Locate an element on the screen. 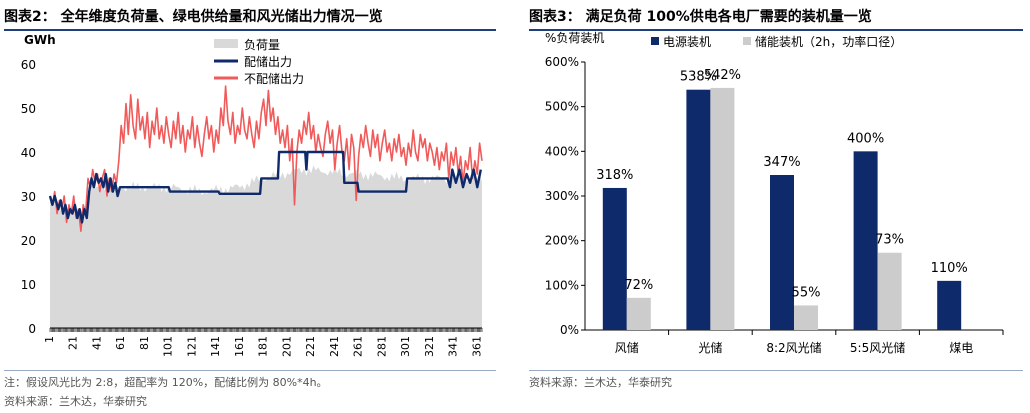 This screenshot has width=1030, height=413. bar-data-label: 55% is located at coordinates (806, 292).